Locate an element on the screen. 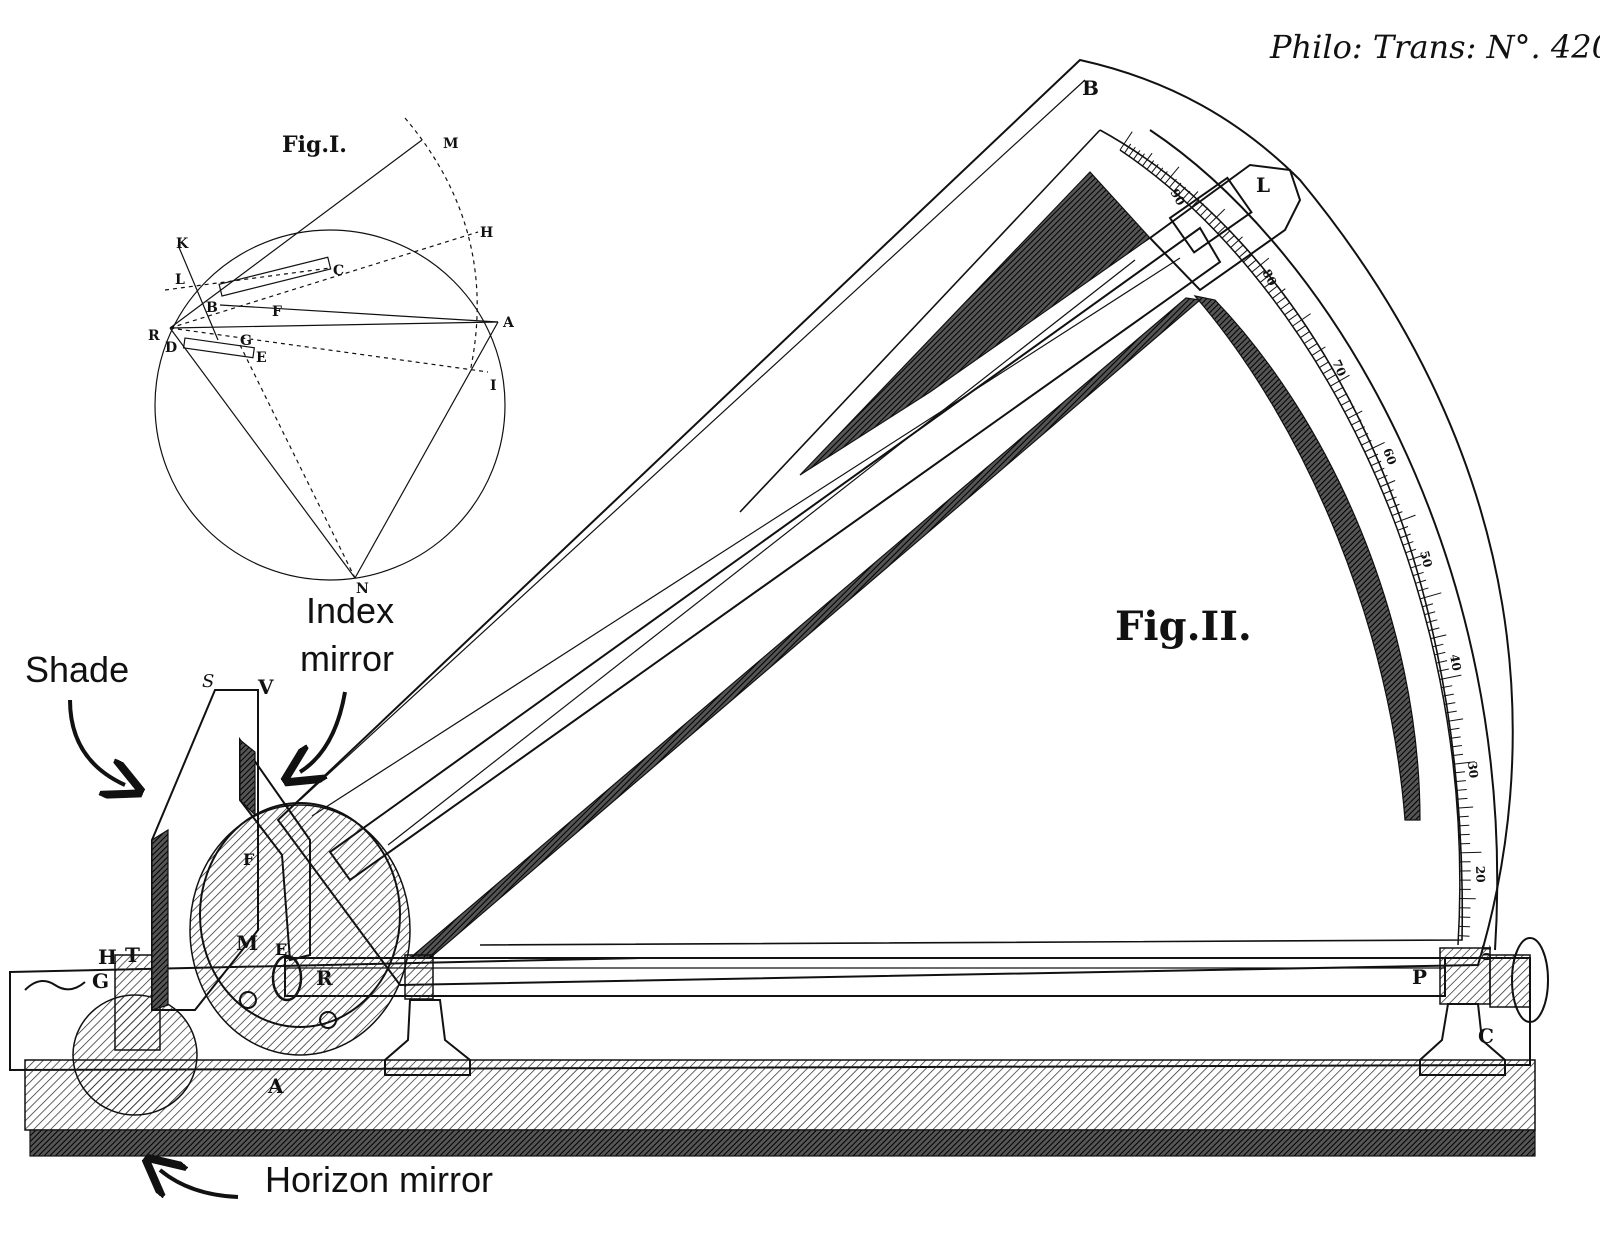 The height and width of the screenshot is (1242, 1600). fig1-mirror-de is located at coordinates (218, 348).